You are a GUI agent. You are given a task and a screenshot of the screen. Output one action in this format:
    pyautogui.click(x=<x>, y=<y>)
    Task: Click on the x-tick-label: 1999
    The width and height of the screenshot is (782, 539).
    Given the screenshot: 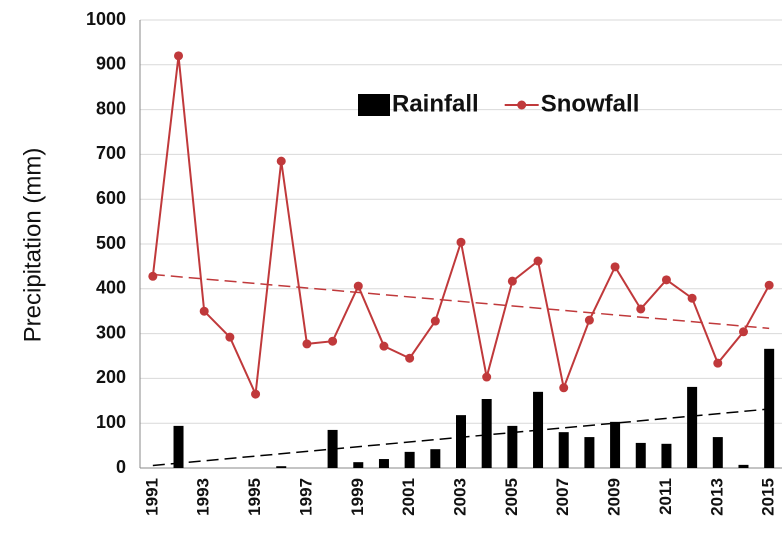 What is the action you would take?
    pyautogui.click(x=357, y=497)
    